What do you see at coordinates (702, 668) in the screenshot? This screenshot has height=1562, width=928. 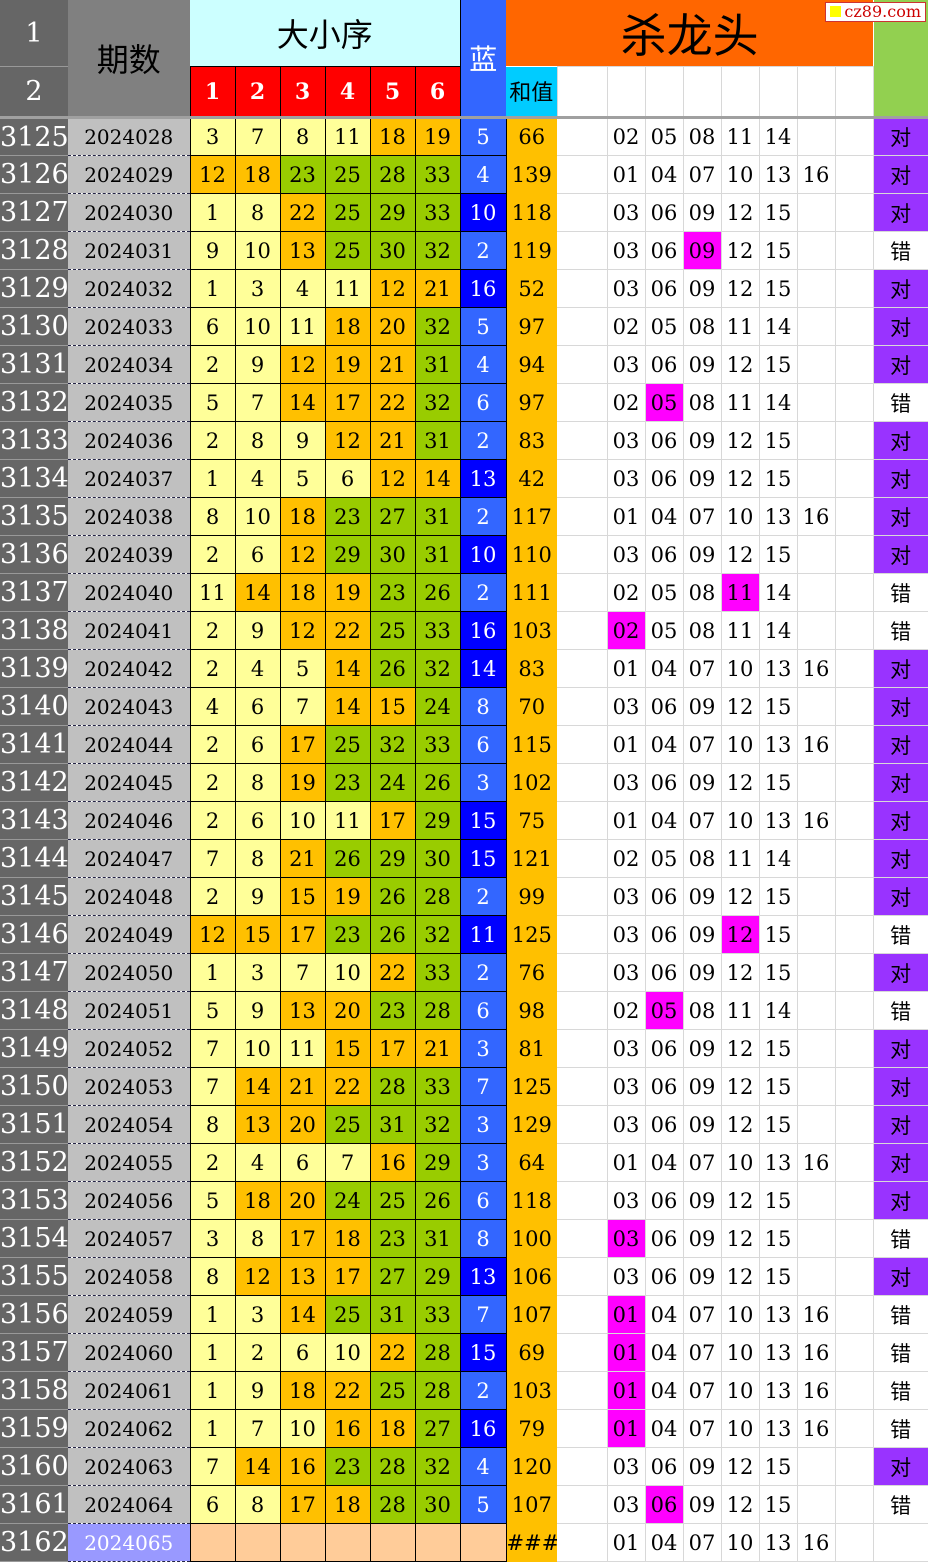 I see `kill-number-cell: 07` at bounding box center [702, 668].